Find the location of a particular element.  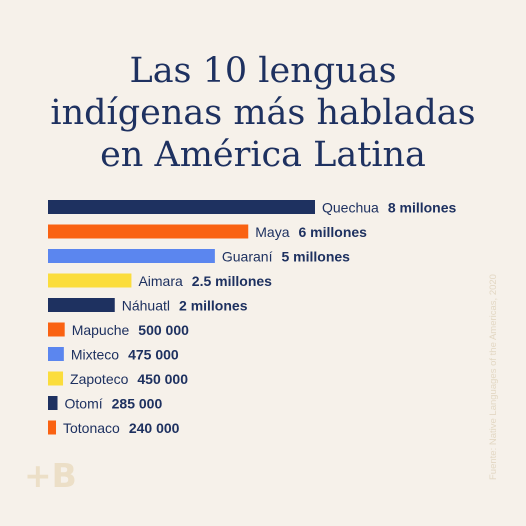

title-line: indígenas más habladas is located at coordinates (263, 113).